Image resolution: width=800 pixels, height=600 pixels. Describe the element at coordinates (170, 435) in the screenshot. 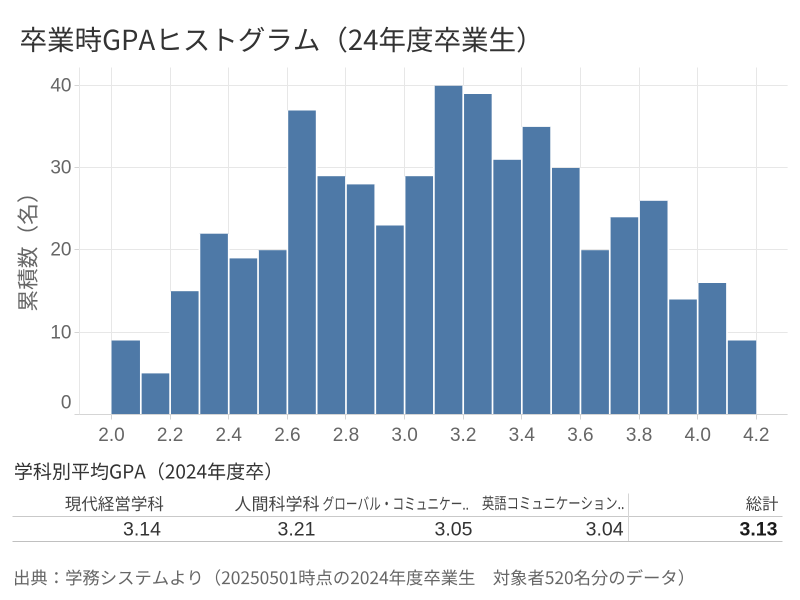

I see `svg-text: 2.2` at that location.